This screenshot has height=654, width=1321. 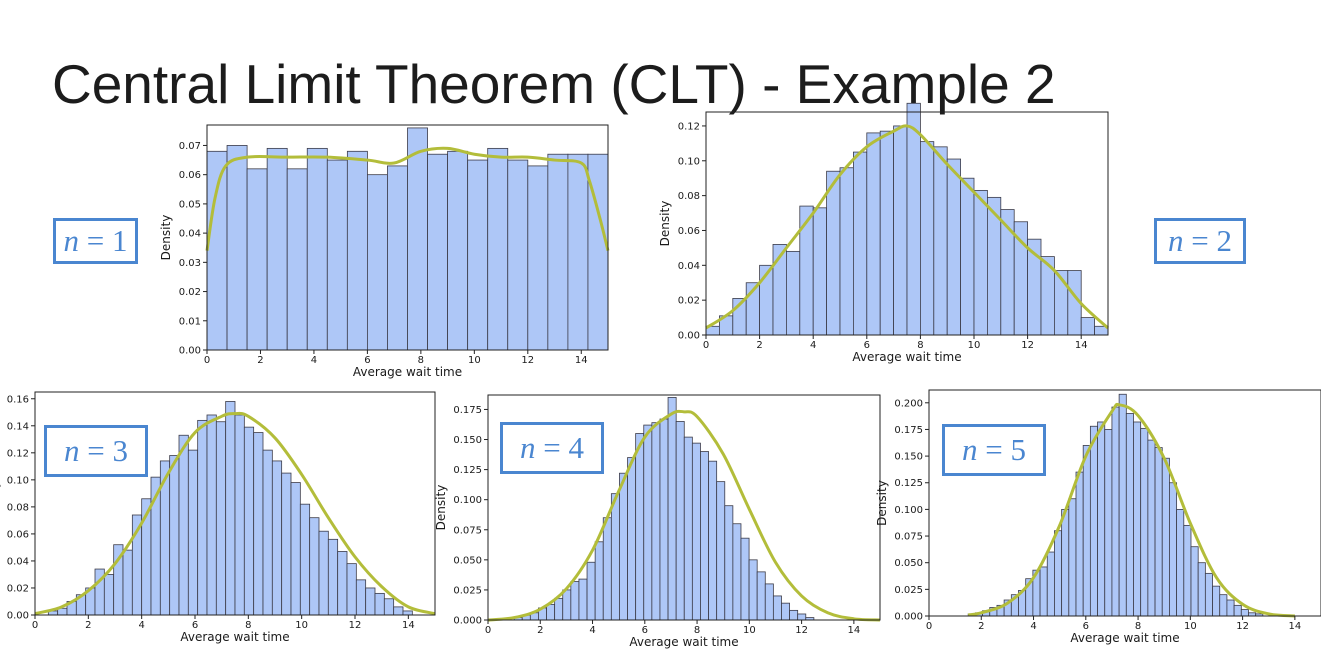 What do you see at coordinates (908, 537) in the screenshot?
I see `y-tick-label: 0.075` at bounding box center [908, 537].